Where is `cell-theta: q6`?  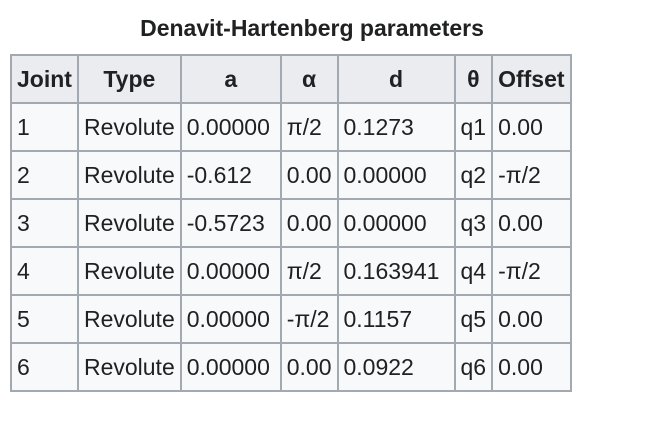 cell-theta: q6 is located at coordinates (473, 367).